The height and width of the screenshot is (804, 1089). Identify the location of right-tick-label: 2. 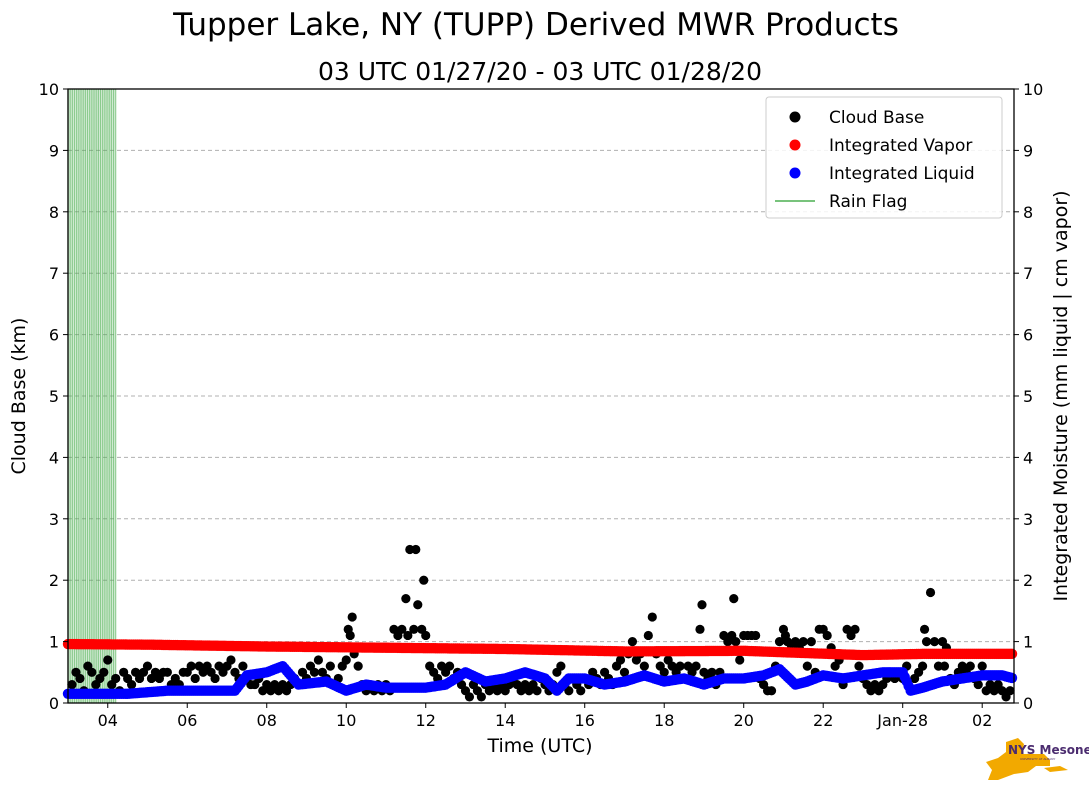
(1028, 580).